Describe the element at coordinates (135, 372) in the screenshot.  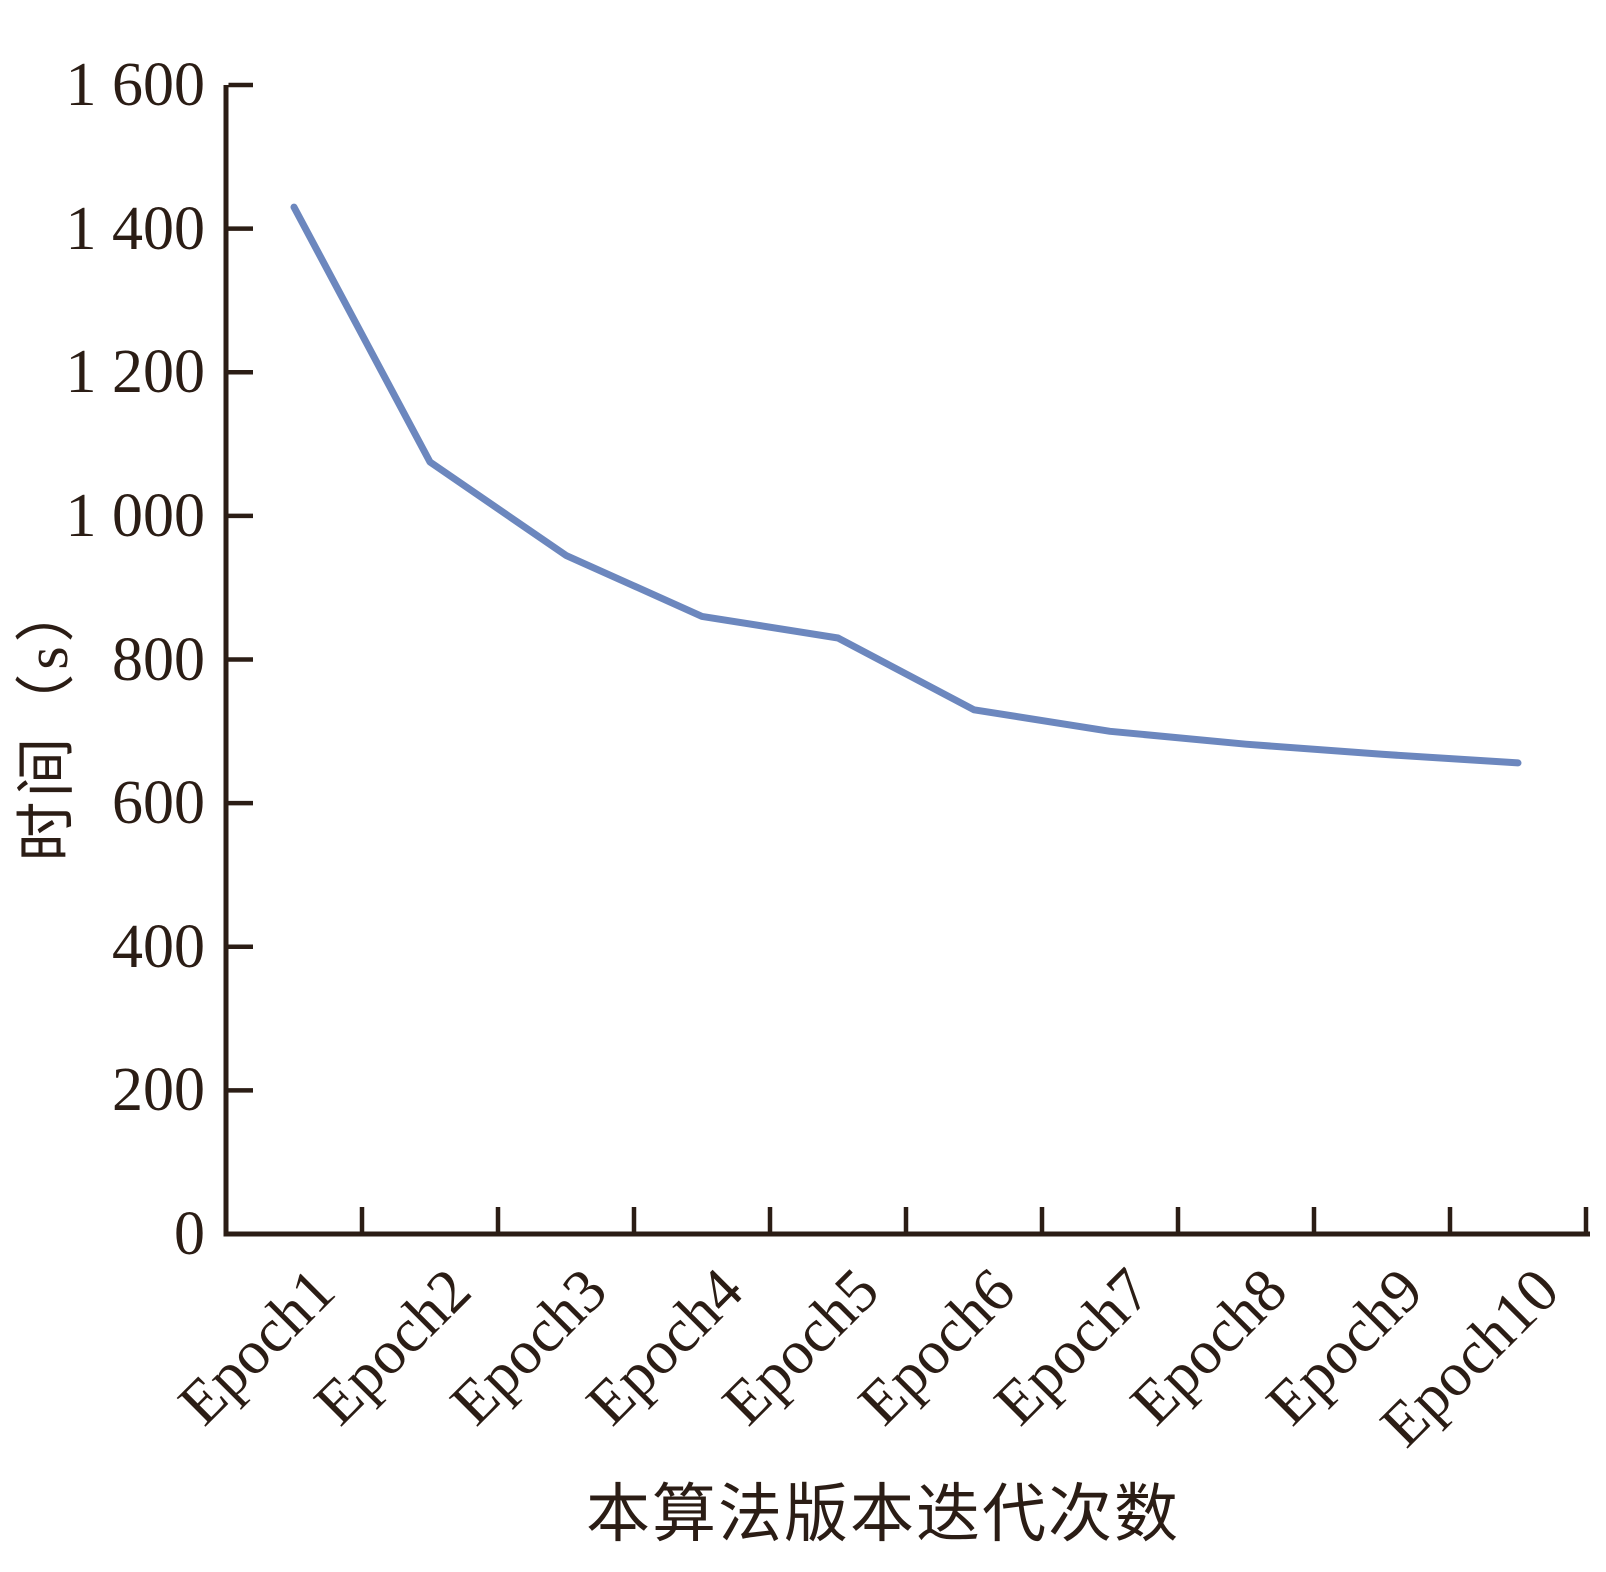
I see `y-tick-label: 1 200` at that location.